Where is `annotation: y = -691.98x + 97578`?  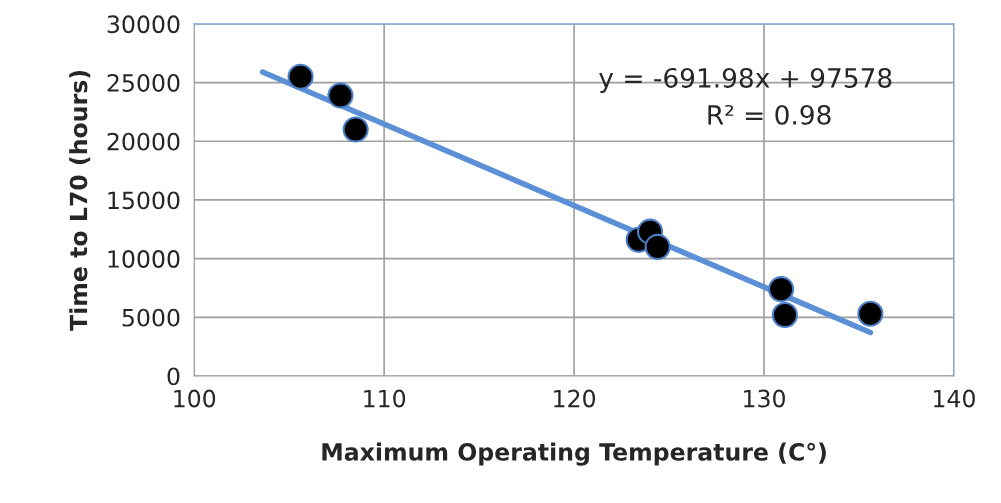 annotation: y = -691.98x + 97578 is located at coordinates (745, 80).